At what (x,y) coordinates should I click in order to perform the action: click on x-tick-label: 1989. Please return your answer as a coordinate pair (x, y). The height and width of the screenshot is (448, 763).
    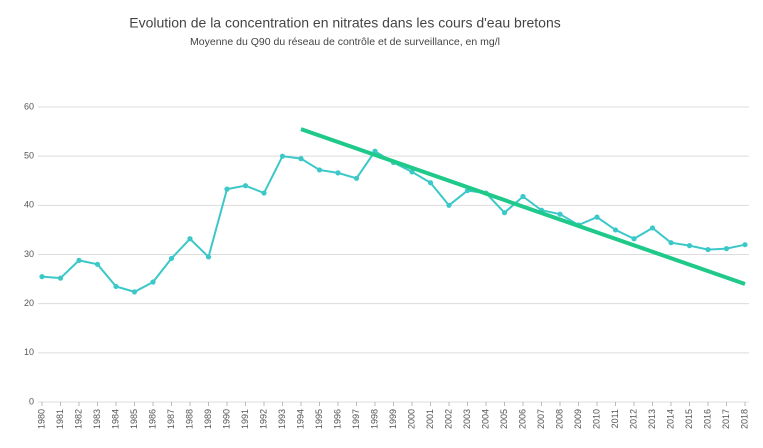
    Looking at the image, I should click on (208, 419).